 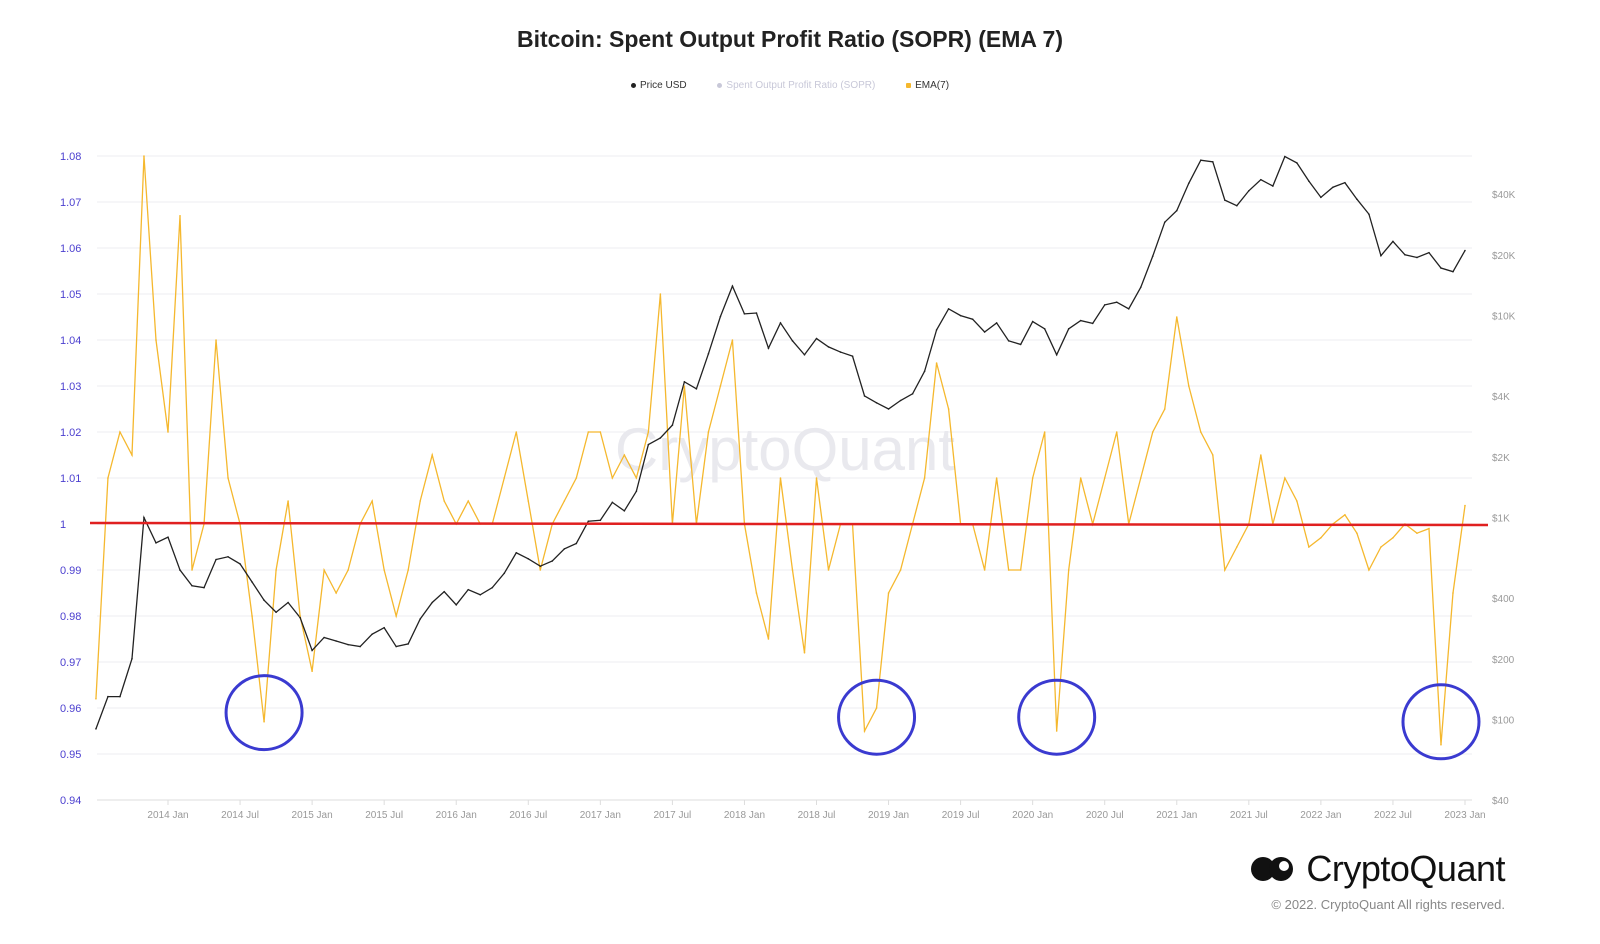 I want to click on x-tick-label: 2023 Jan, so click(x=1464, y=815).